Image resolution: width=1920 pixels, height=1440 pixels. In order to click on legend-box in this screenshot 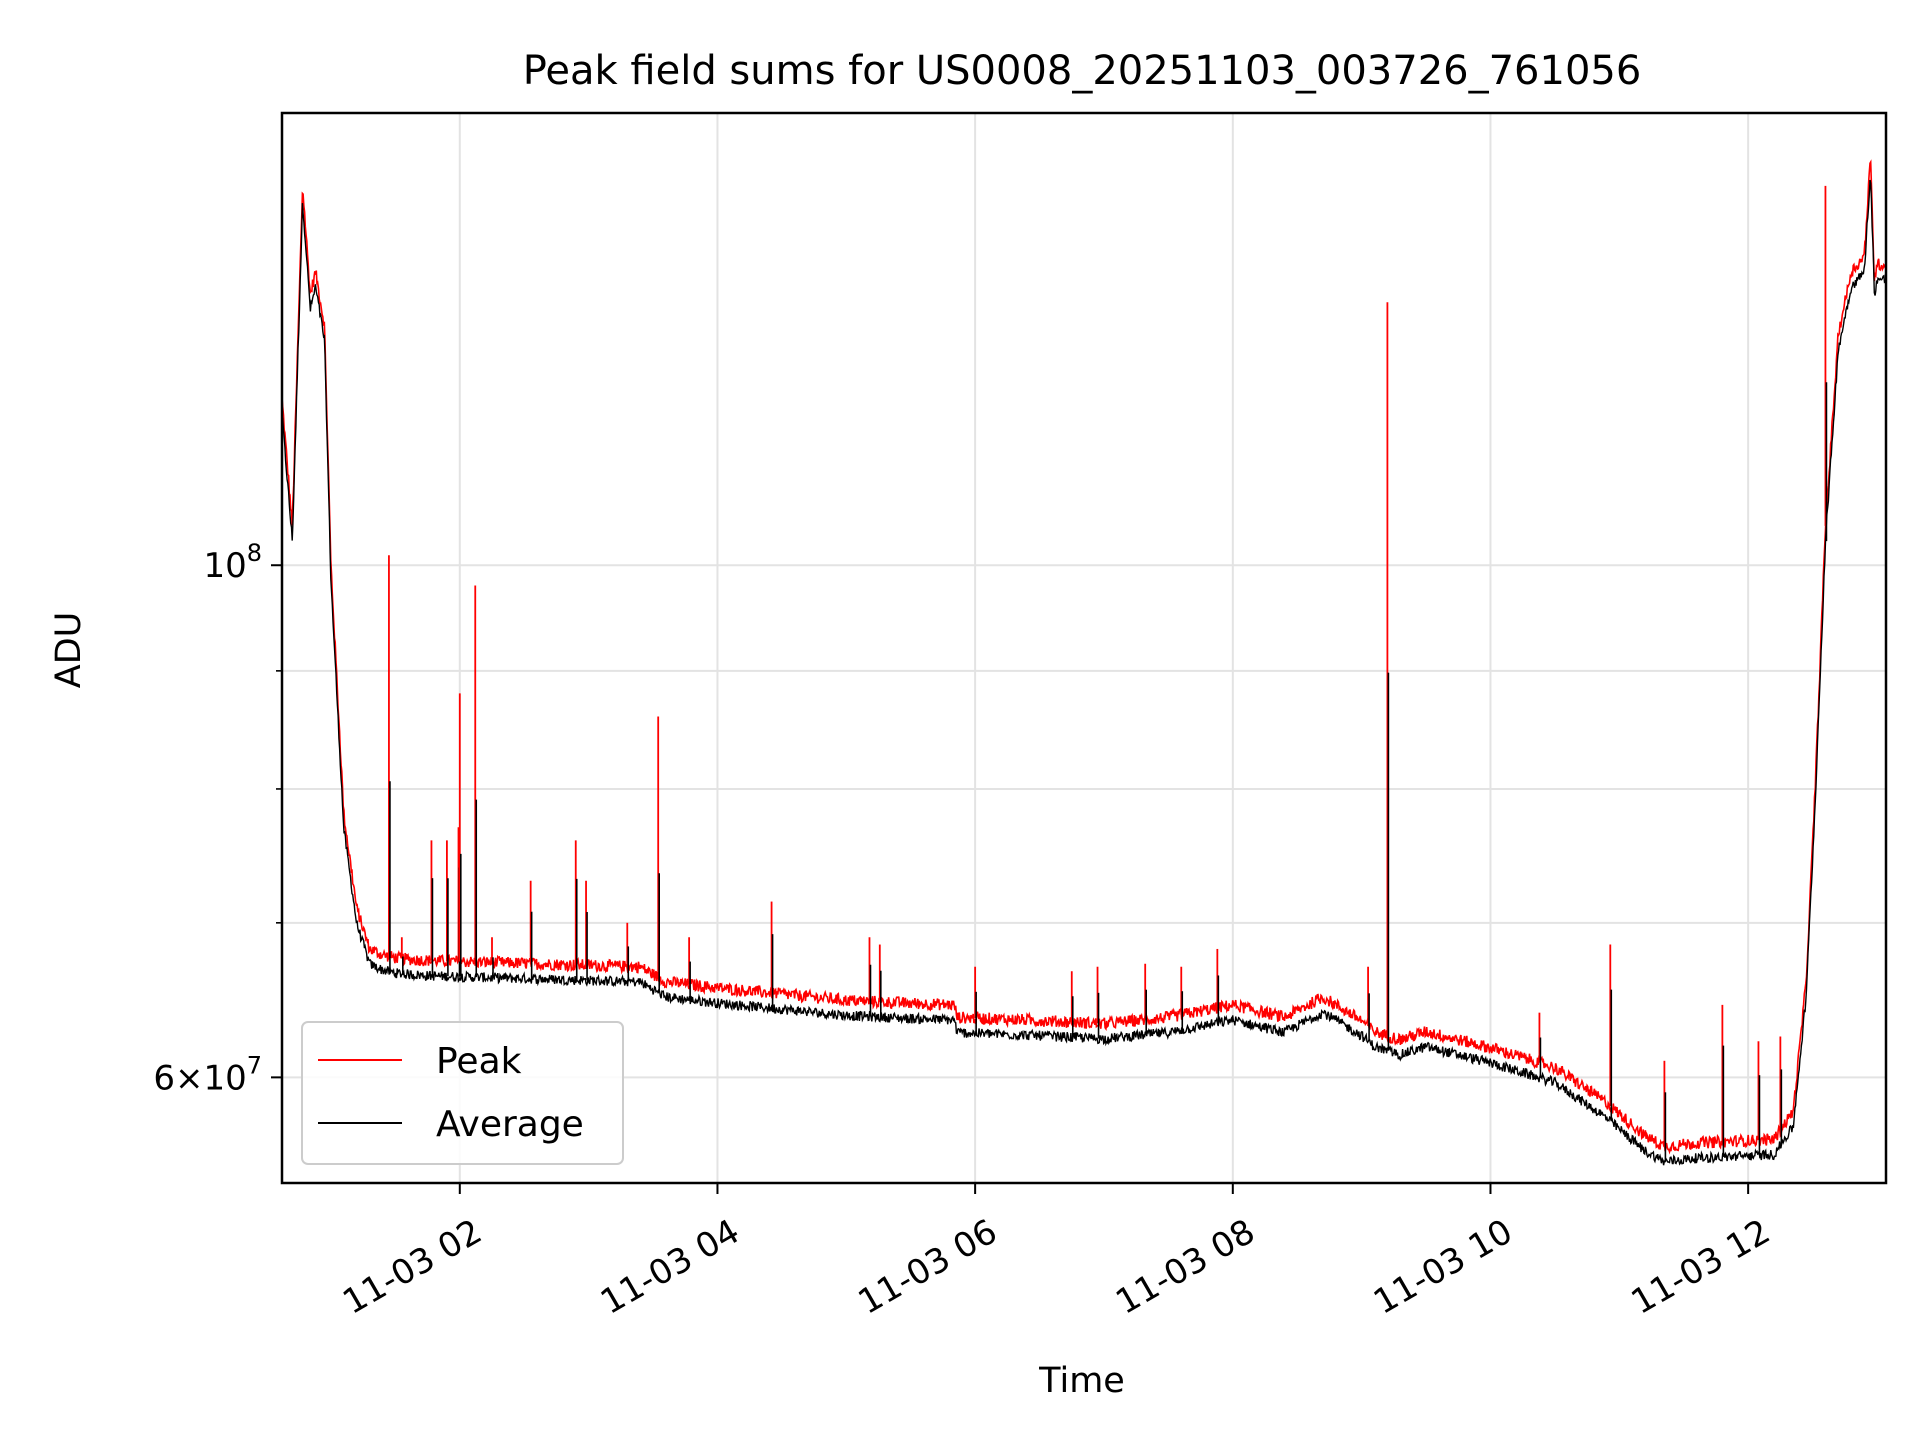, I will do `click(462, 1093)`.